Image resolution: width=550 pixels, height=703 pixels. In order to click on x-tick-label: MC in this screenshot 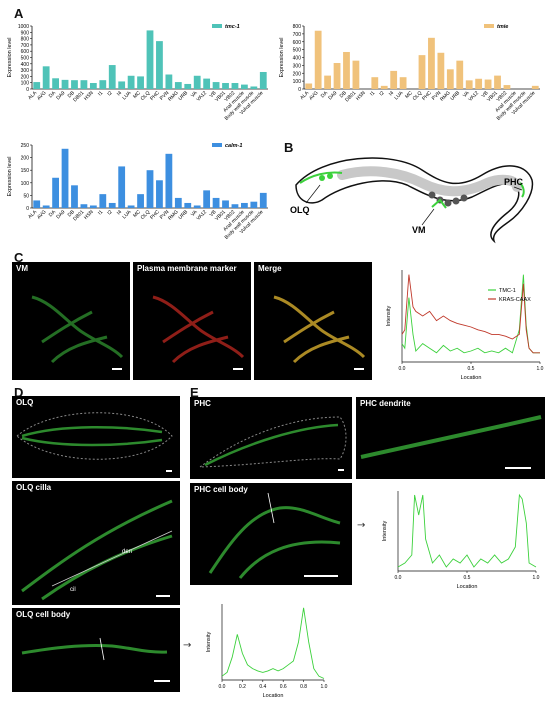, I will do `click(409, 95)`.